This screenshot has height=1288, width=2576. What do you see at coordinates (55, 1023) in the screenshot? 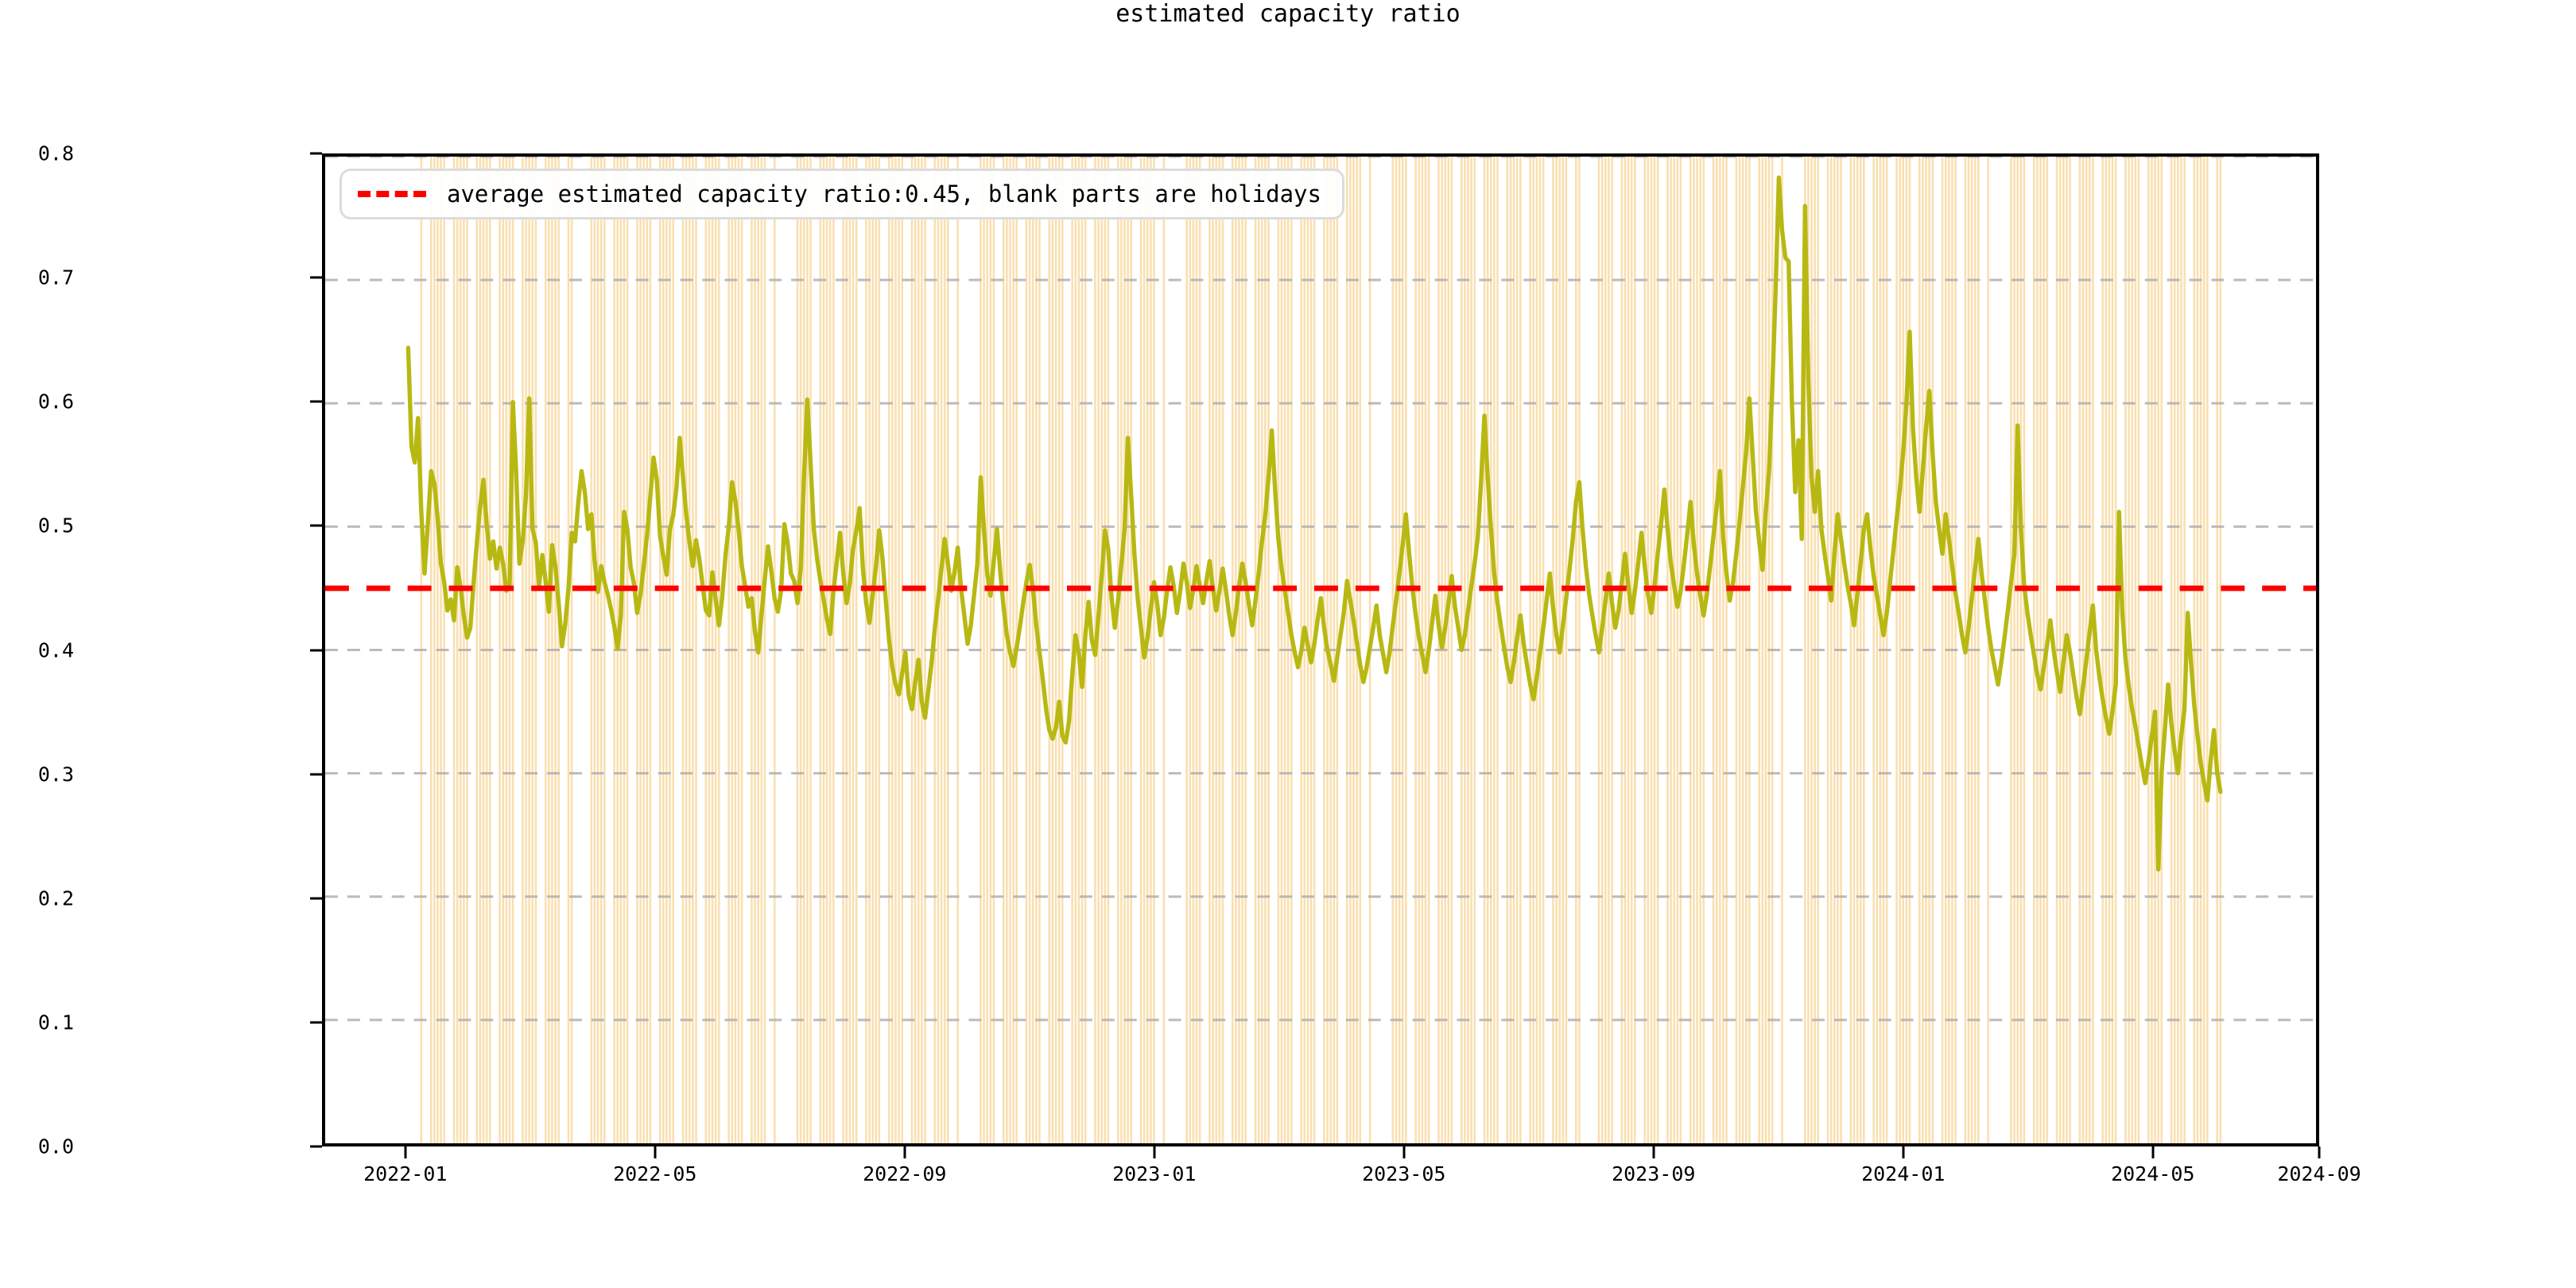
I see `y-axis-tick-label: 0.1` at bounding box center [55, 1023].